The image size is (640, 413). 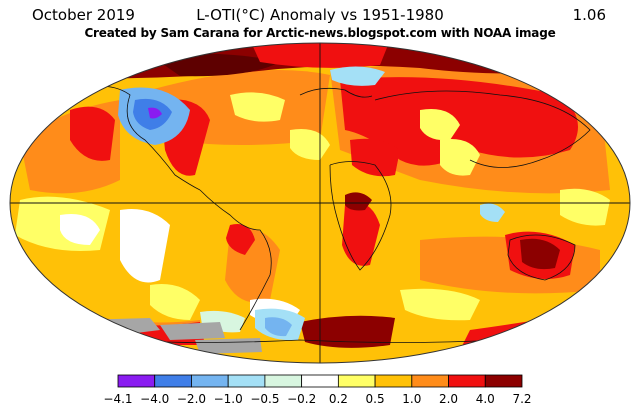 What do you see at coordinates (154, 399) in the screenshot?
I see `legend-tick-label: −4.0` at bounding box center [154, 399].